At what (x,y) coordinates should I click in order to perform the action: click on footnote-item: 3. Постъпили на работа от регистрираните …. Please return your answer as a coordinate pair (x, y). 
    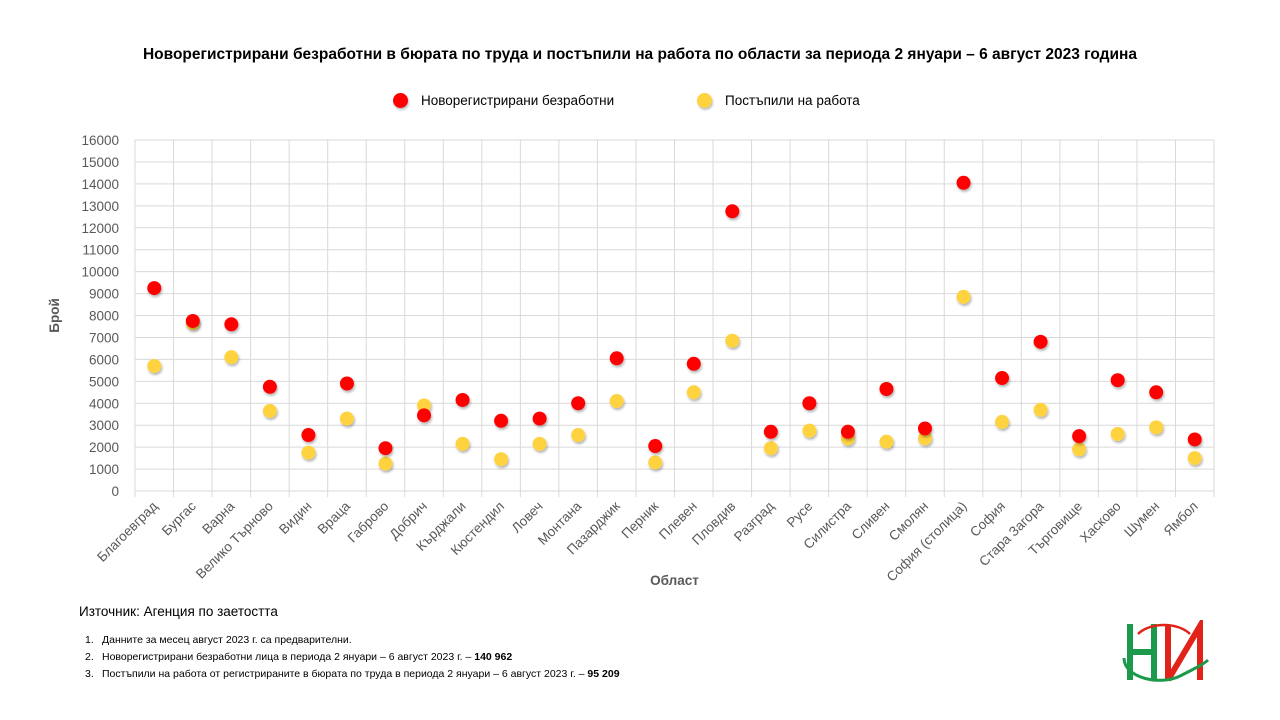
    Looking at the image, I should click on (352, 674).